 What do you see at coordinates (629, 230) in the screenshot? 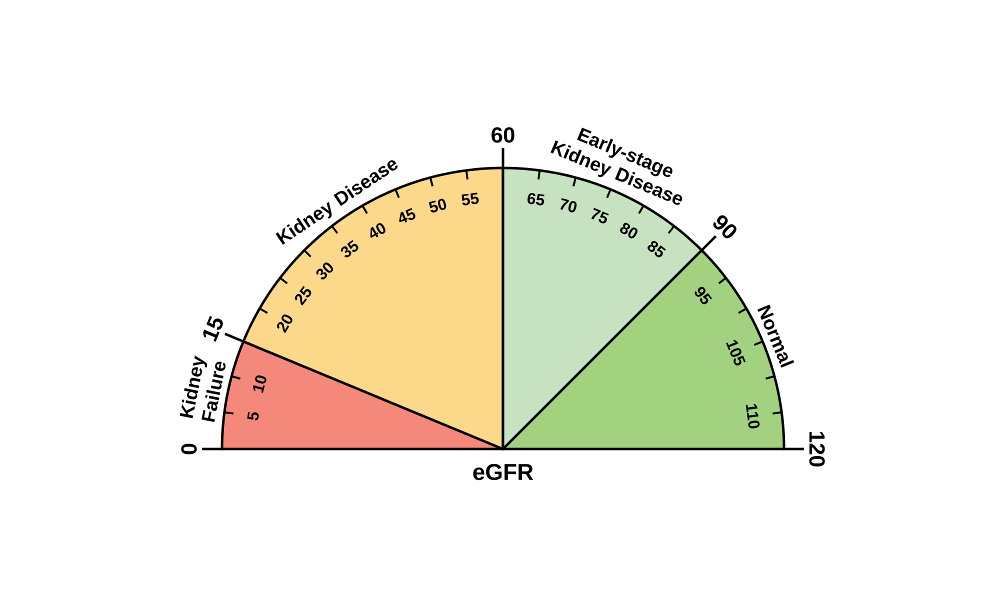
I see `text: 80` at bounding box center [629, 230].